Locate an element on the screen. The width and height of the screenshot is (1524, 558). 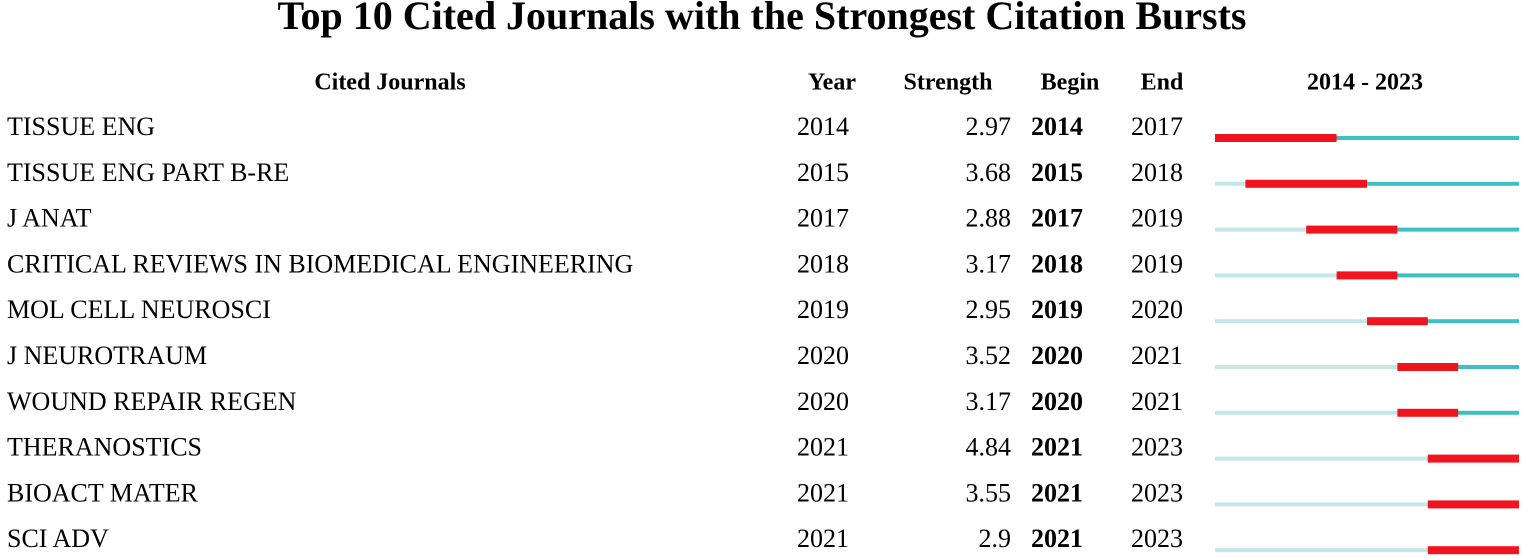
strength: 3.68 is located at coordinates (989, 172).